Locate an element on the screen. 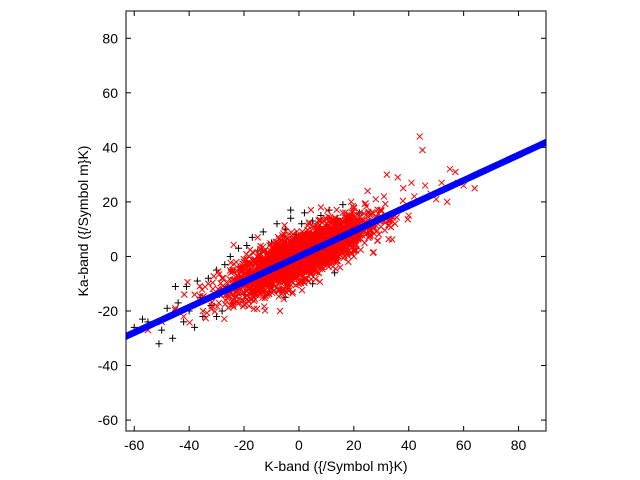  x-tick-label: 40 is located at coordinates (409, 445).